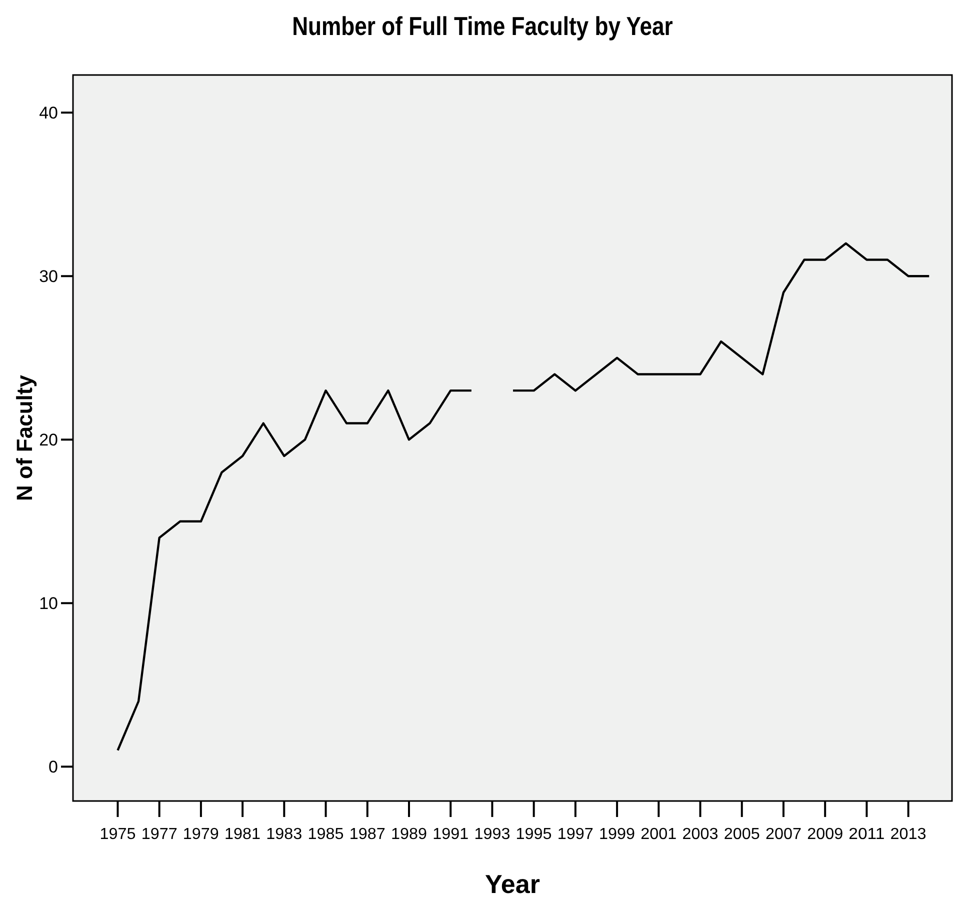  Describe the element at coordinates (450, 834) in the screenshot. I see `x-tick-label: 1991` at that location.